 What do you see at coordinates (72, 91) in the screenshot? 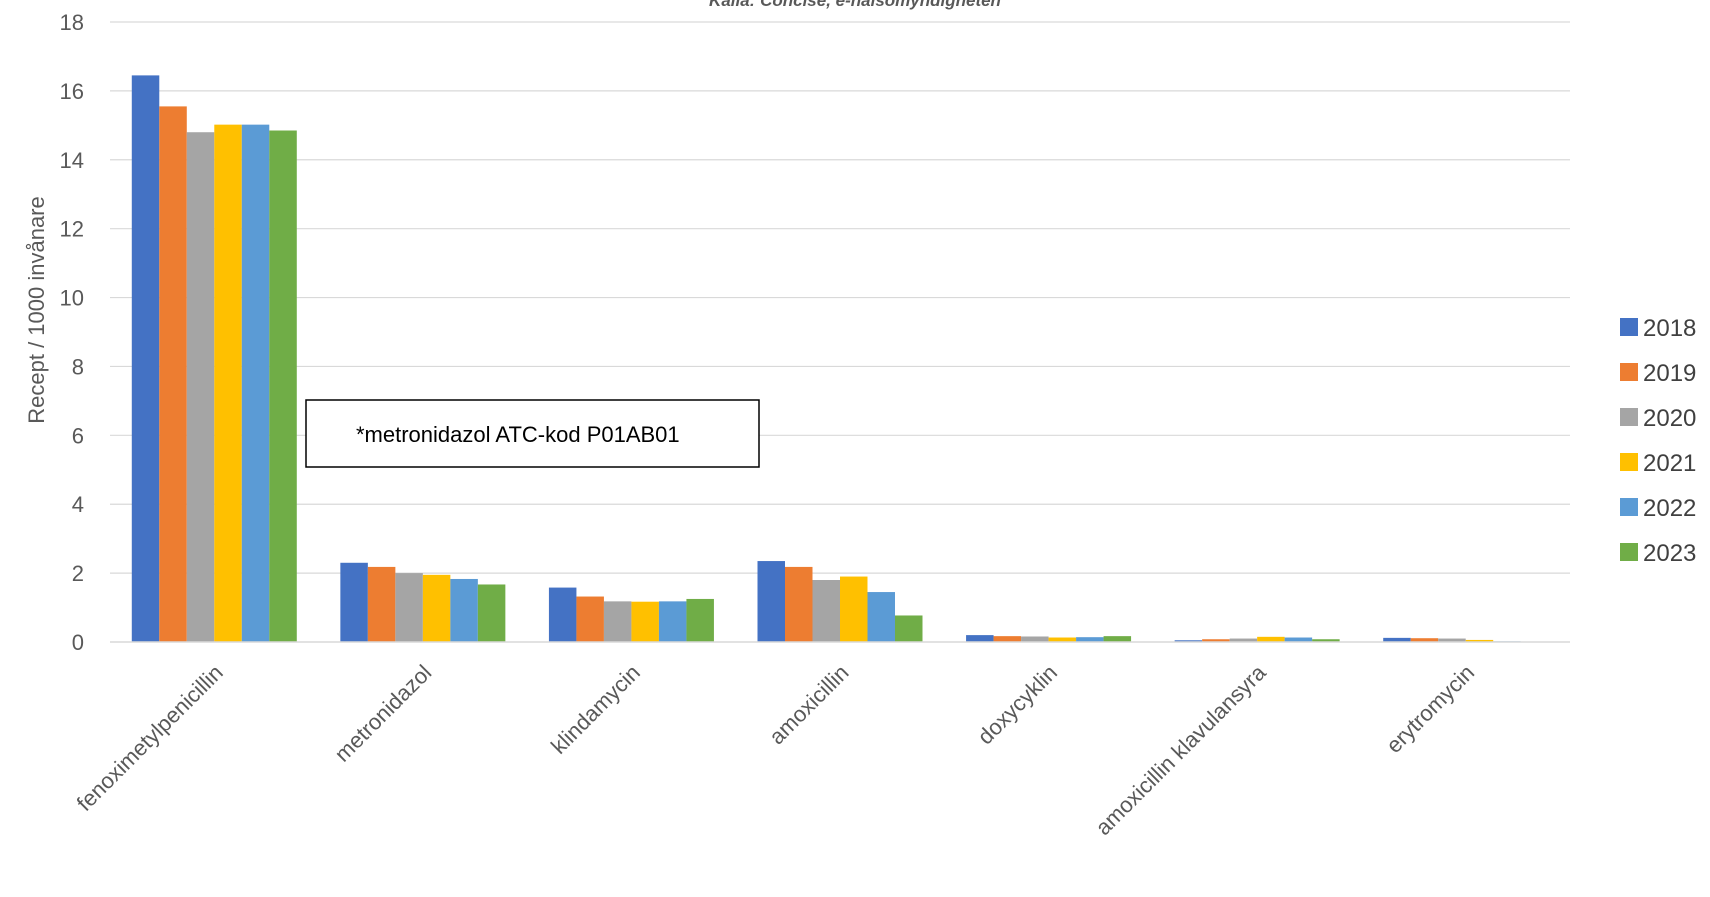
I see `y-tick-label: 16` at bounding box center [72, 91].